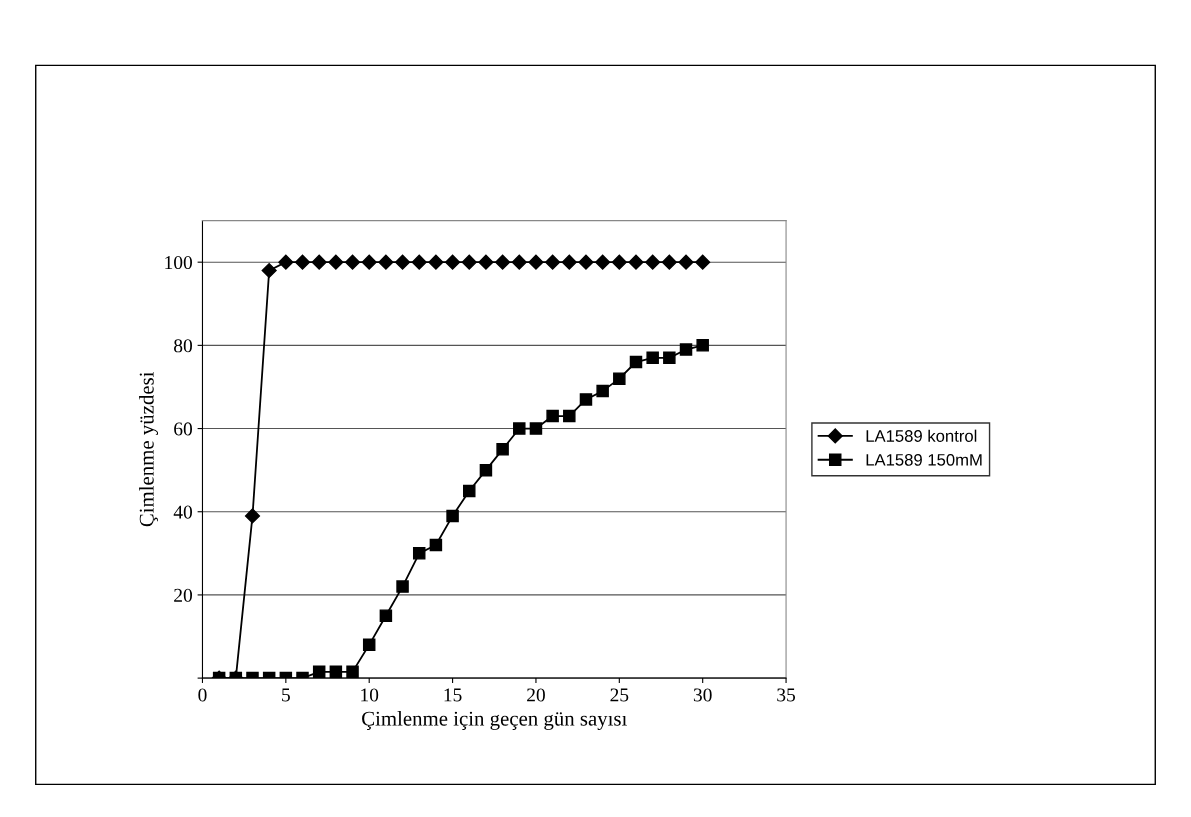 This screenshot has height=817, width=1191. What do you see at coordinates (786, 695) in the screenshot?
I see `x-tick-label: 35` at bounding box center [786, 695].